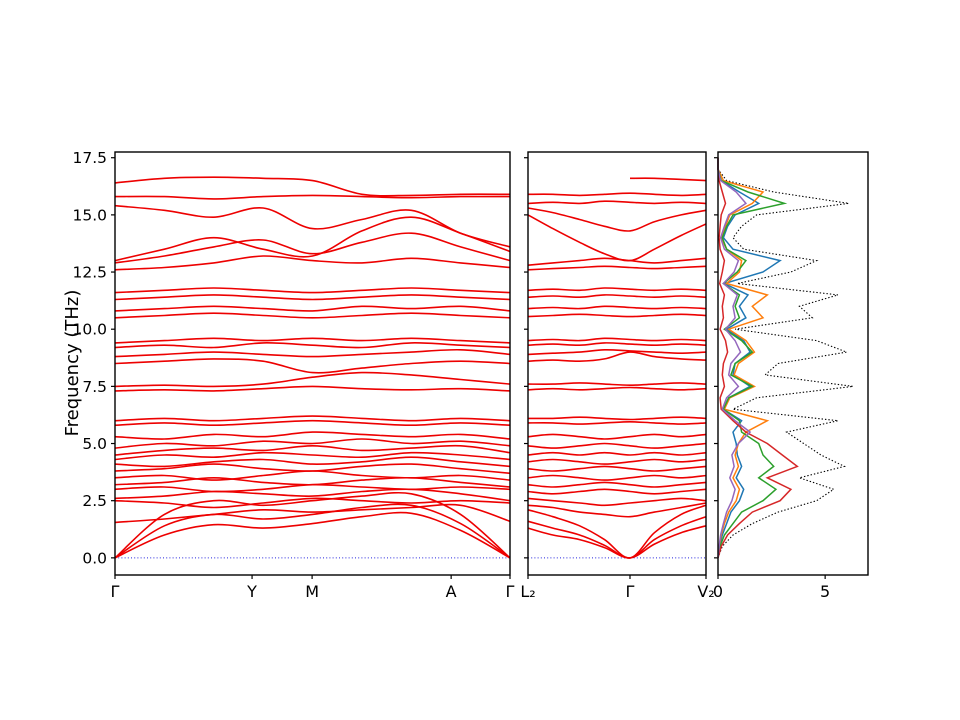  Describe the element at coordinates (89, 330) in the screenshot. I see `y-tick-label: 10.0` at that location.